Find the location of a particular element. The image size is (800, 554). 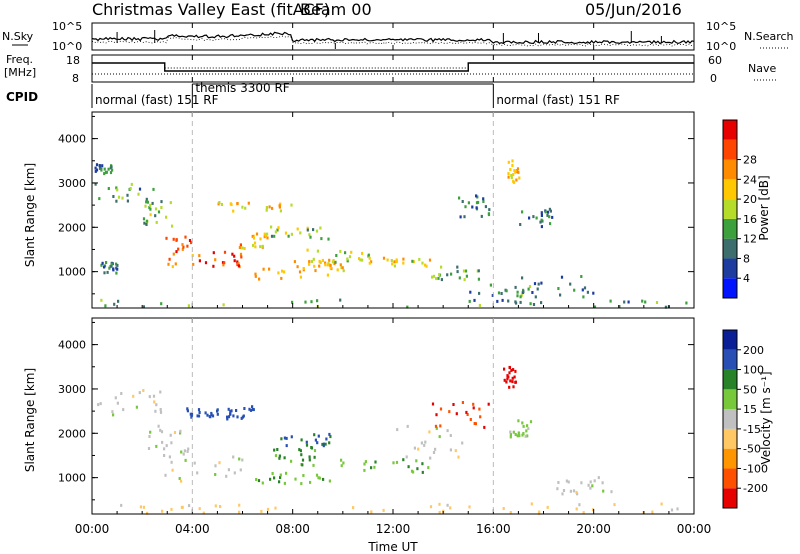

colorbar-tick-label: 12 is located at coordinates (750, 239).